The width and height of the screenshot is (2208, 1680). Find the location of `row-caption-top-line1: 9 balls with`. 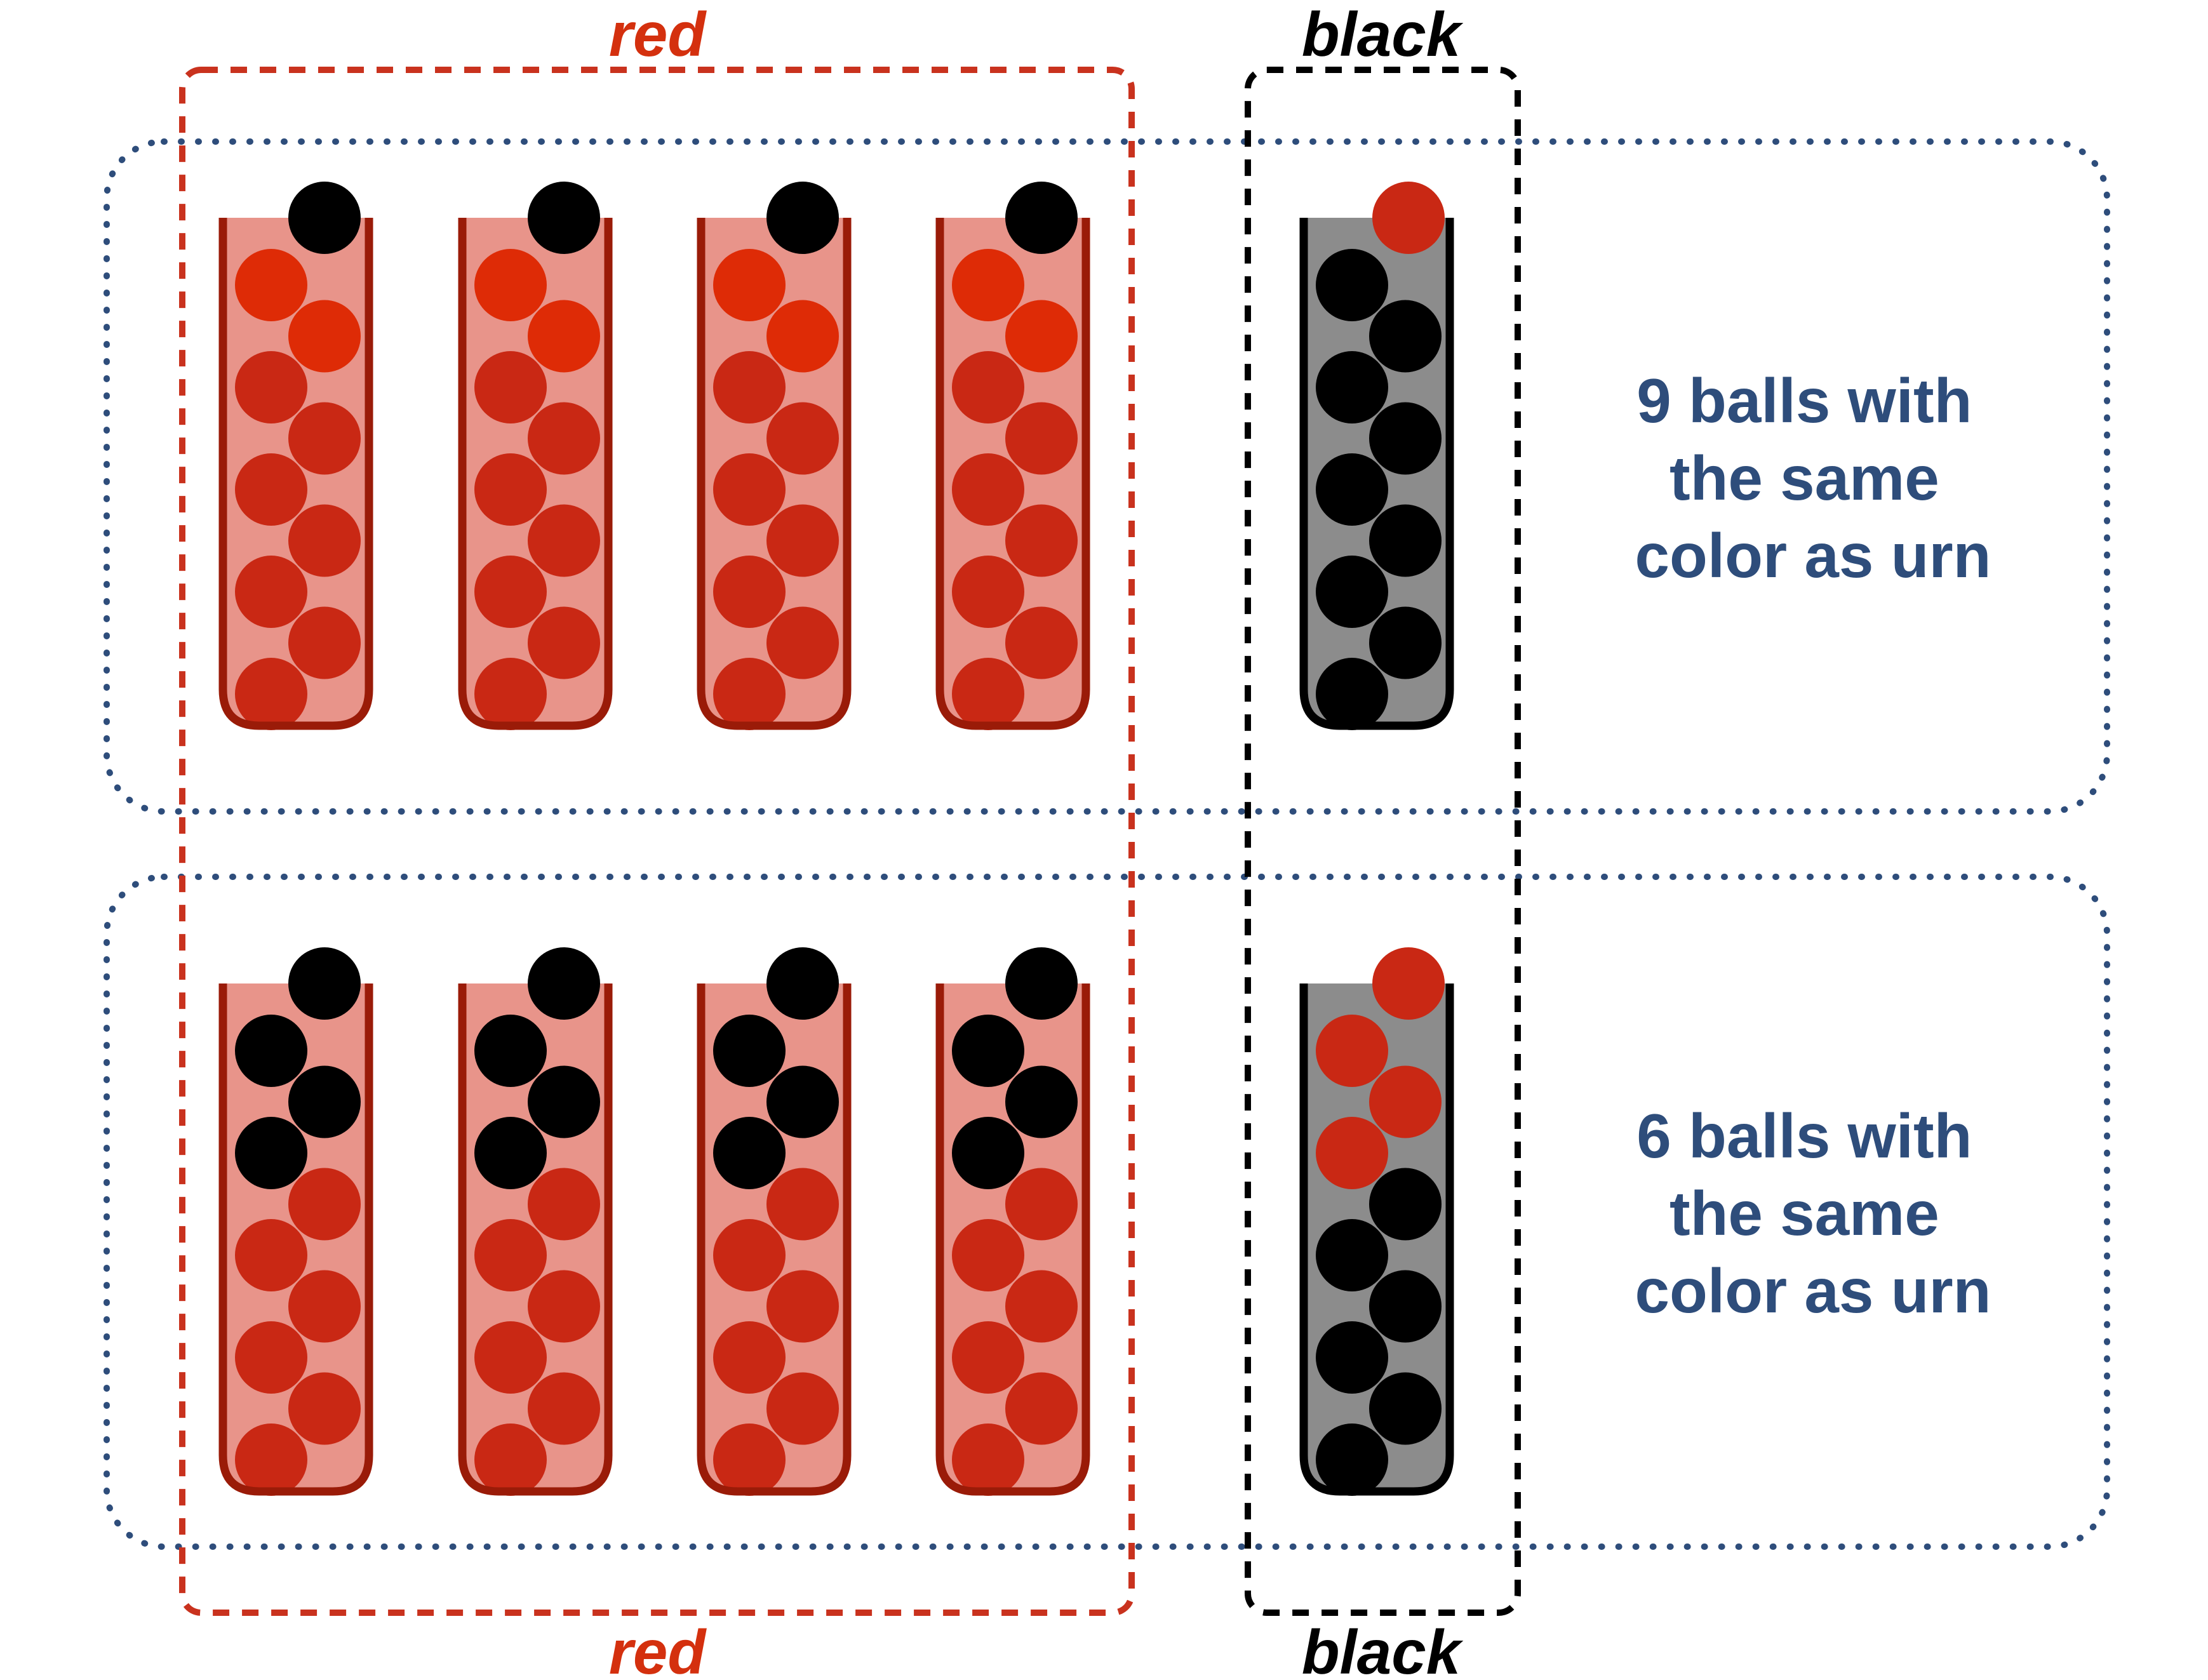

row-caption-top-line1: 9 balls with is located at coordinates (1804, 401).